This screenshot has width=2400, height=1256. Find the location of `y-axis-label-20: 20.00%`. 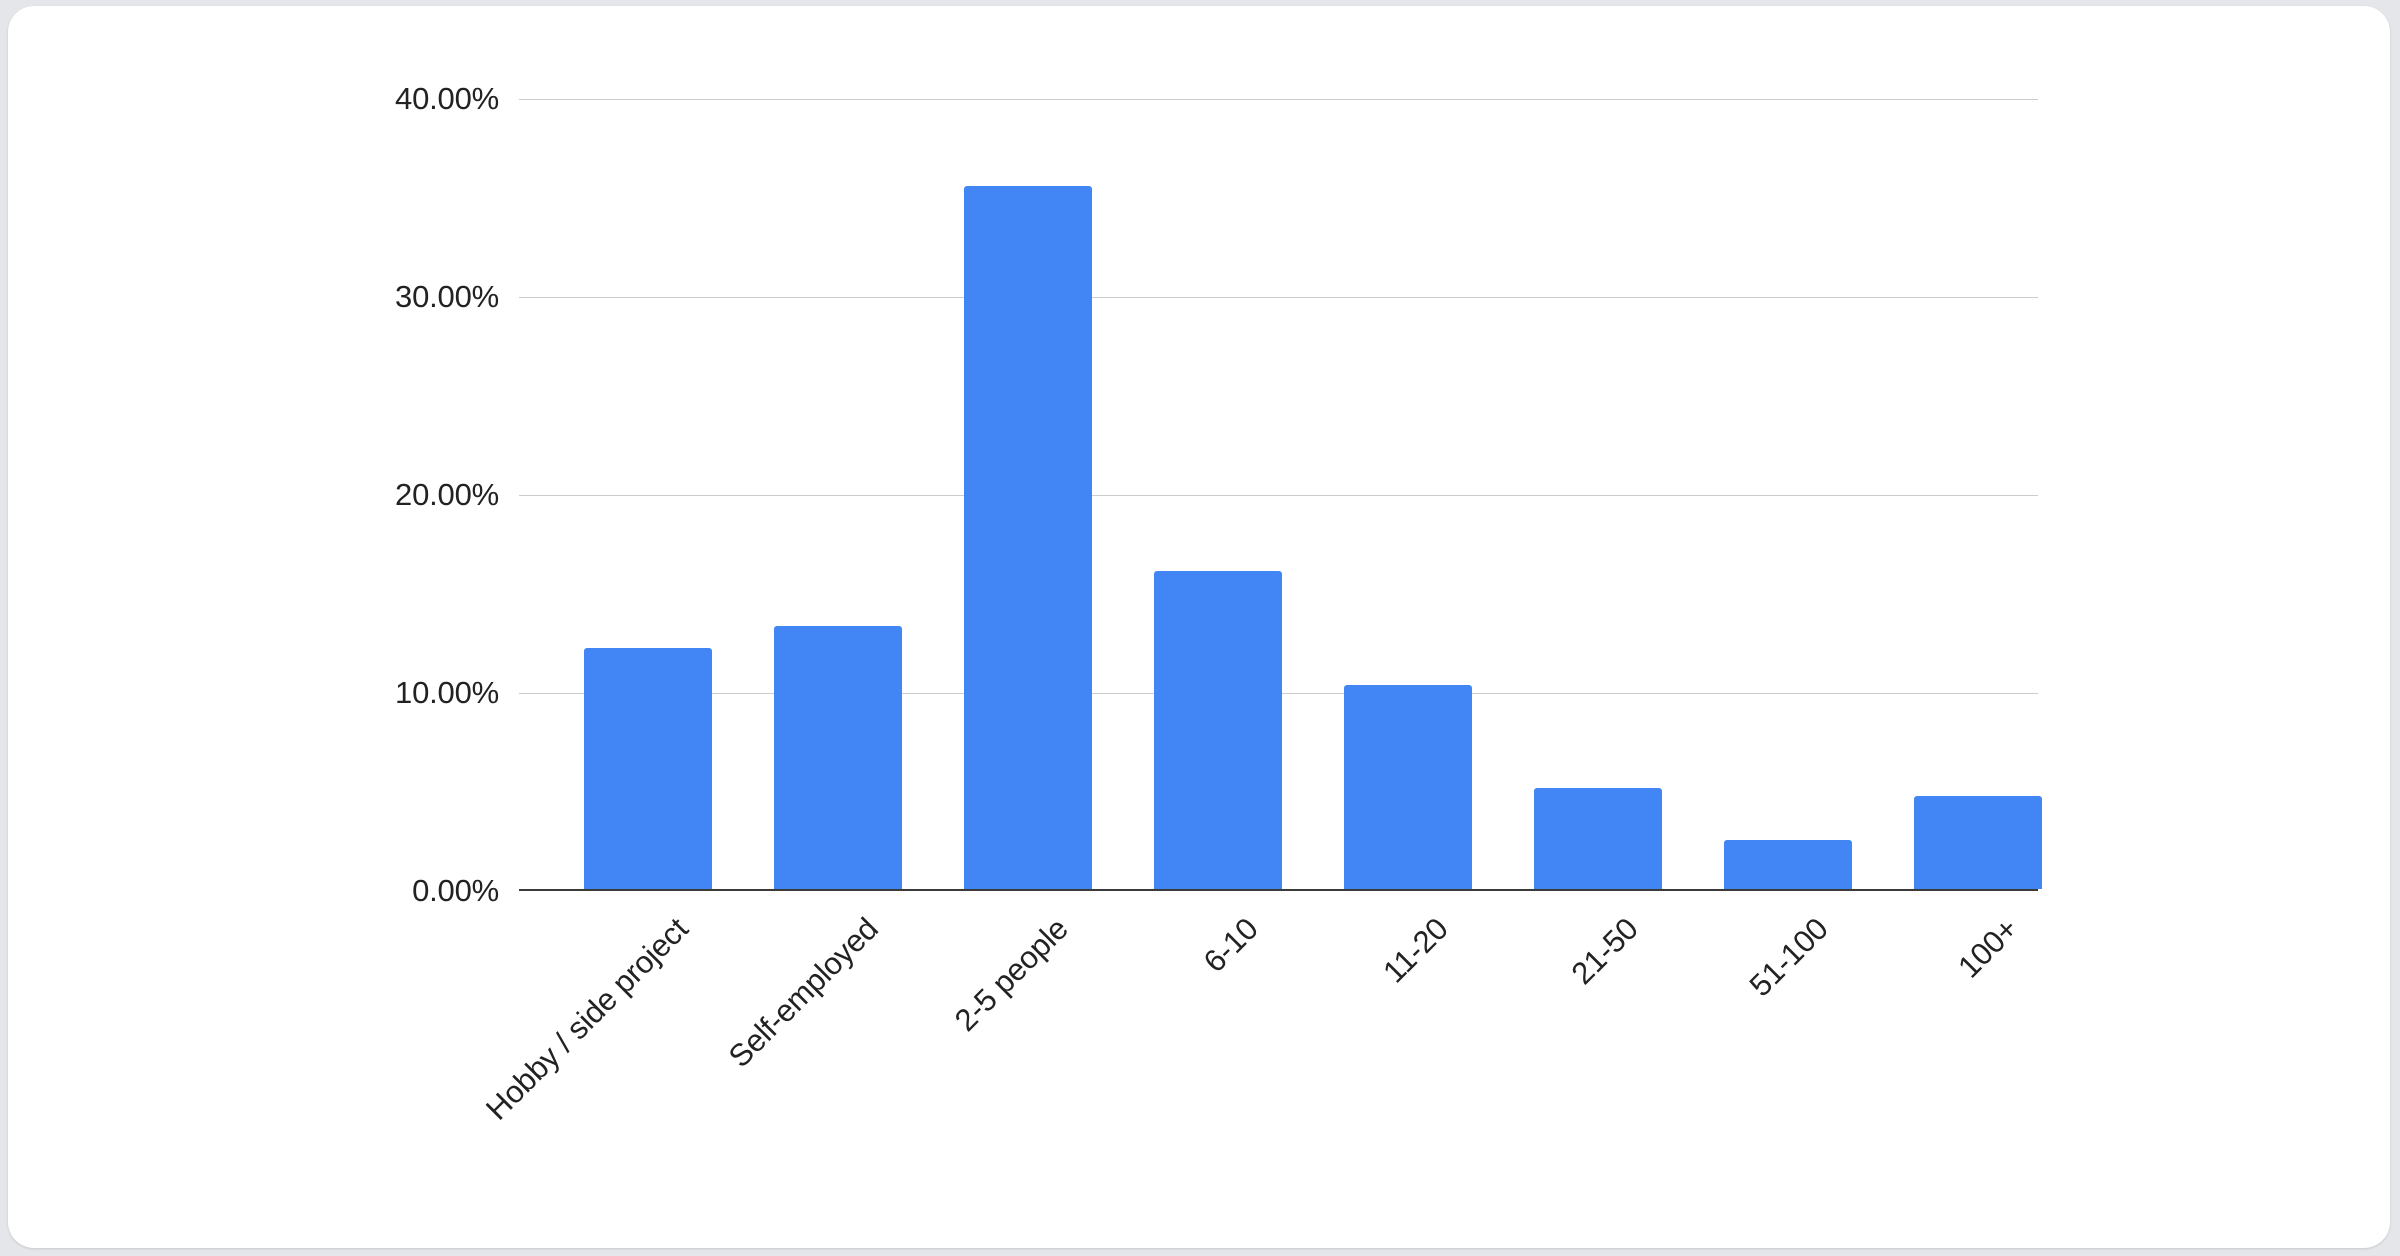

y-axis-label-20: 20.00% is located at coordinates (447, 494).